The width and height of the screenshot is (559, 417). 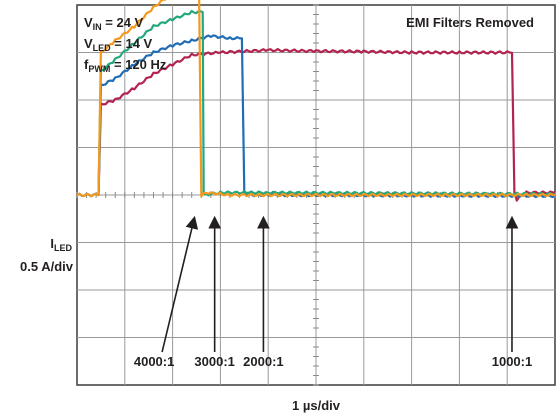 What do you see at coordinates (316, 405) in the screenshot?
I see `x-axis-label: 1 µs/div` at bounding box center [316, 405].